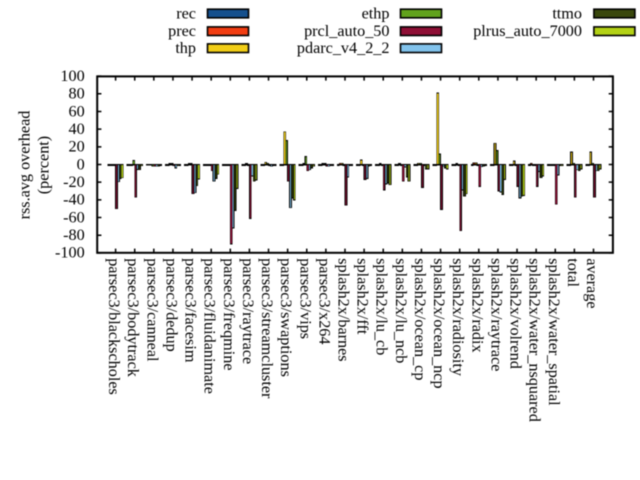  I want to click on svg-text: splash2x/lu_cb, so click(382, 306).